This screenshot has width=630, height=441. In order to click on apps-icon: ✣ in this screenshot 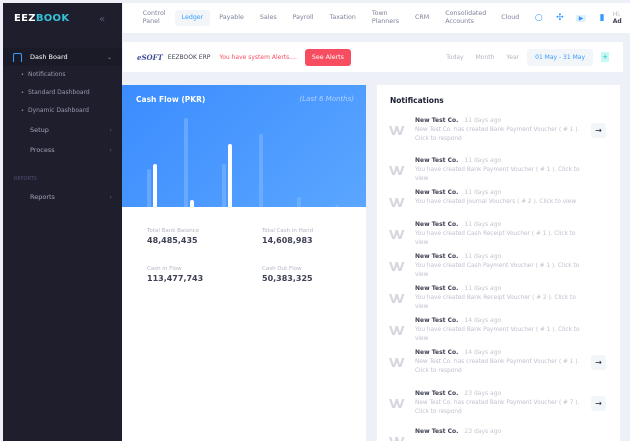, I will do `click(560, 18)`.